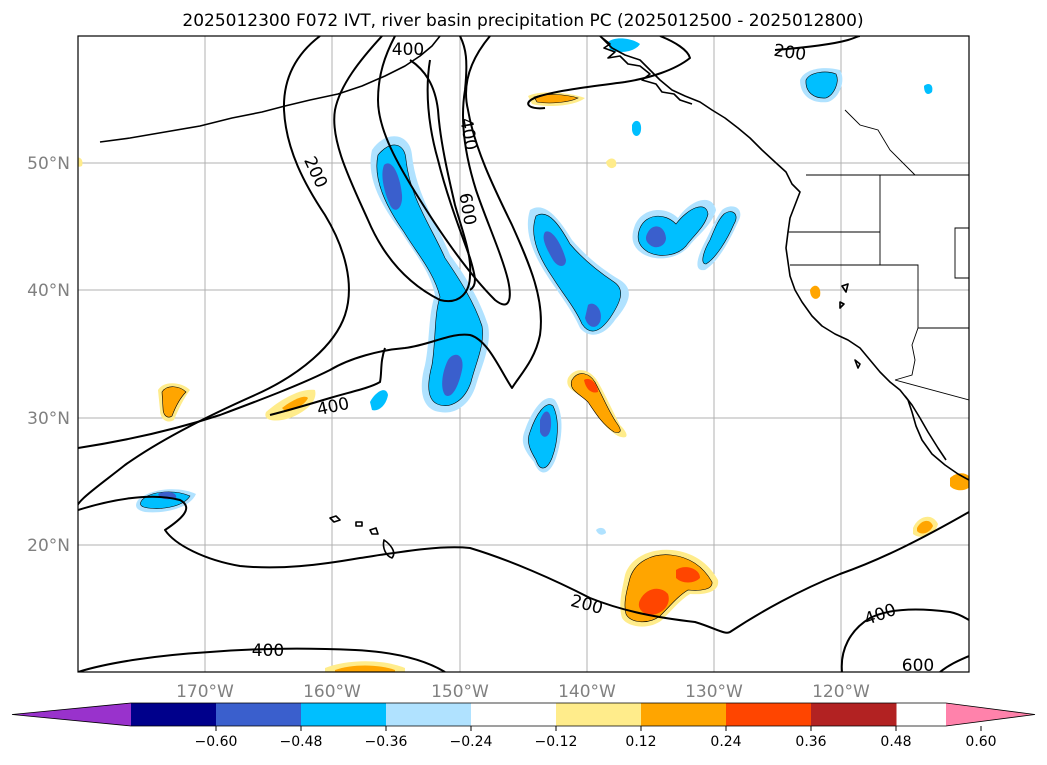 This screenshot has height=765, width=1047. I want to click on pc-pos-blob-bottom-core, so click(365, 668).